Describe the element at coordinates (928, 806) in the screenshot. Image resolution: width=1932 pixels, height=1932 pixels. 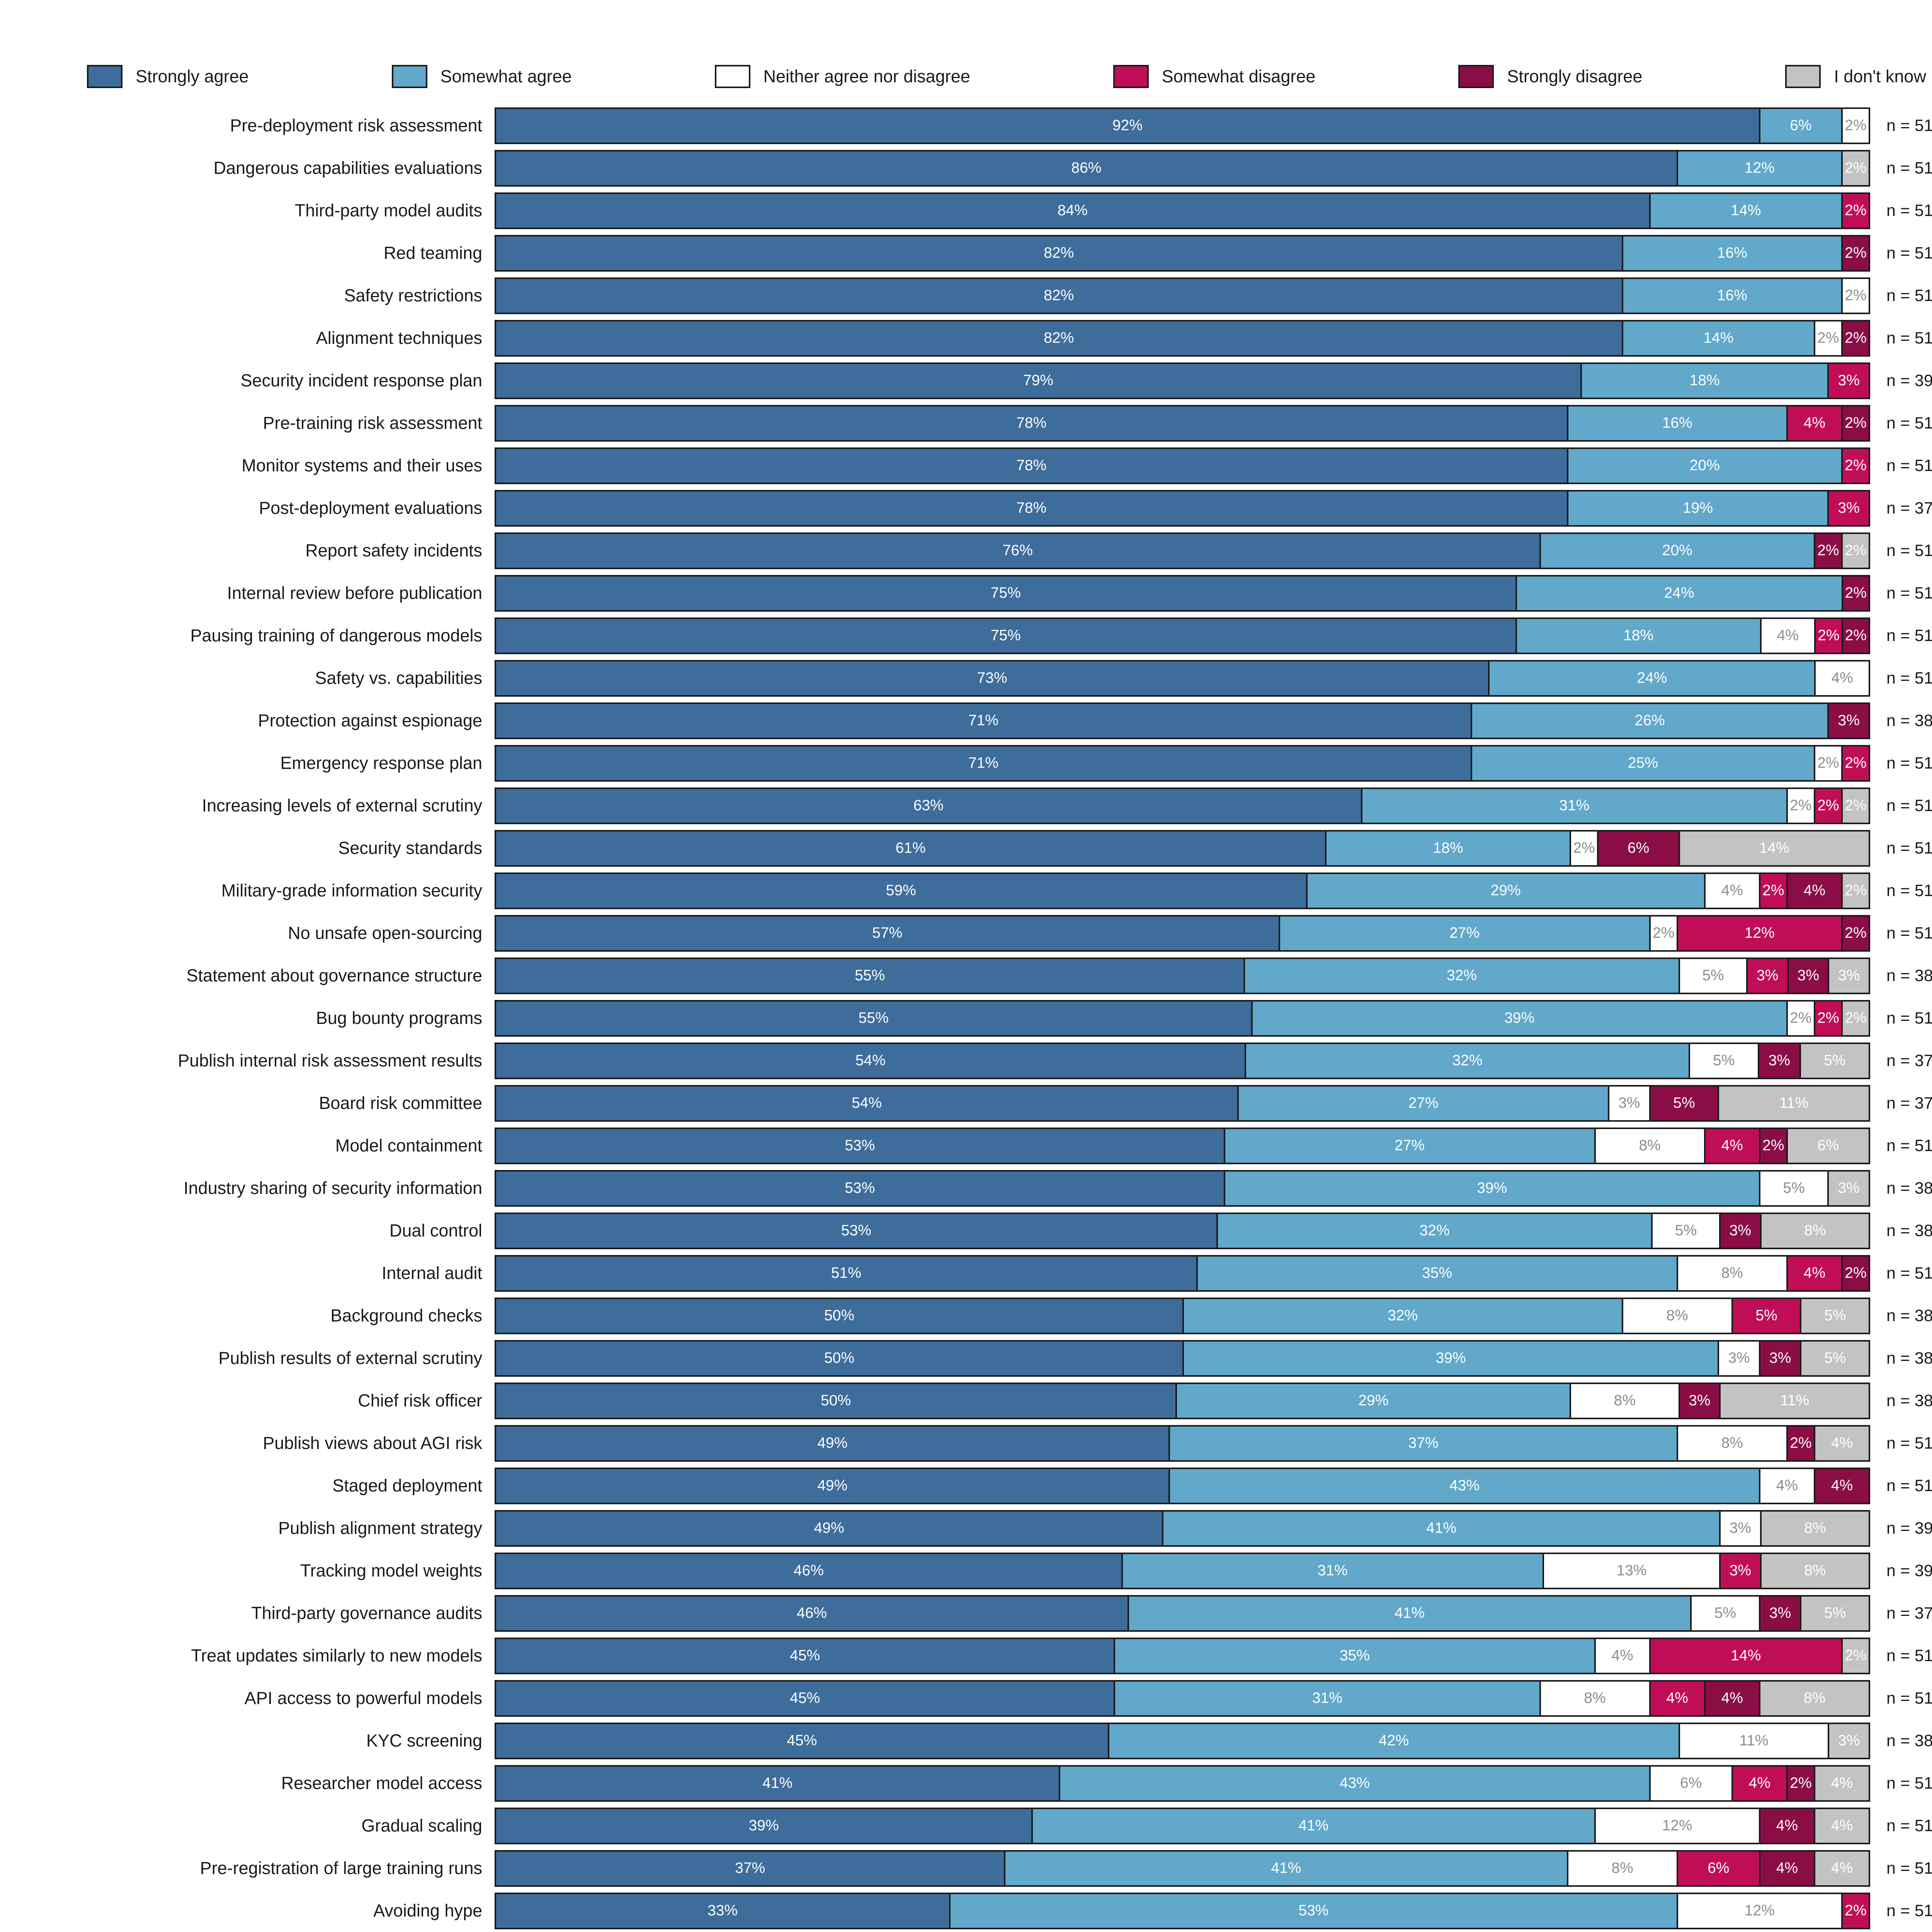
I see `segment-value-label: 63%` at that location.